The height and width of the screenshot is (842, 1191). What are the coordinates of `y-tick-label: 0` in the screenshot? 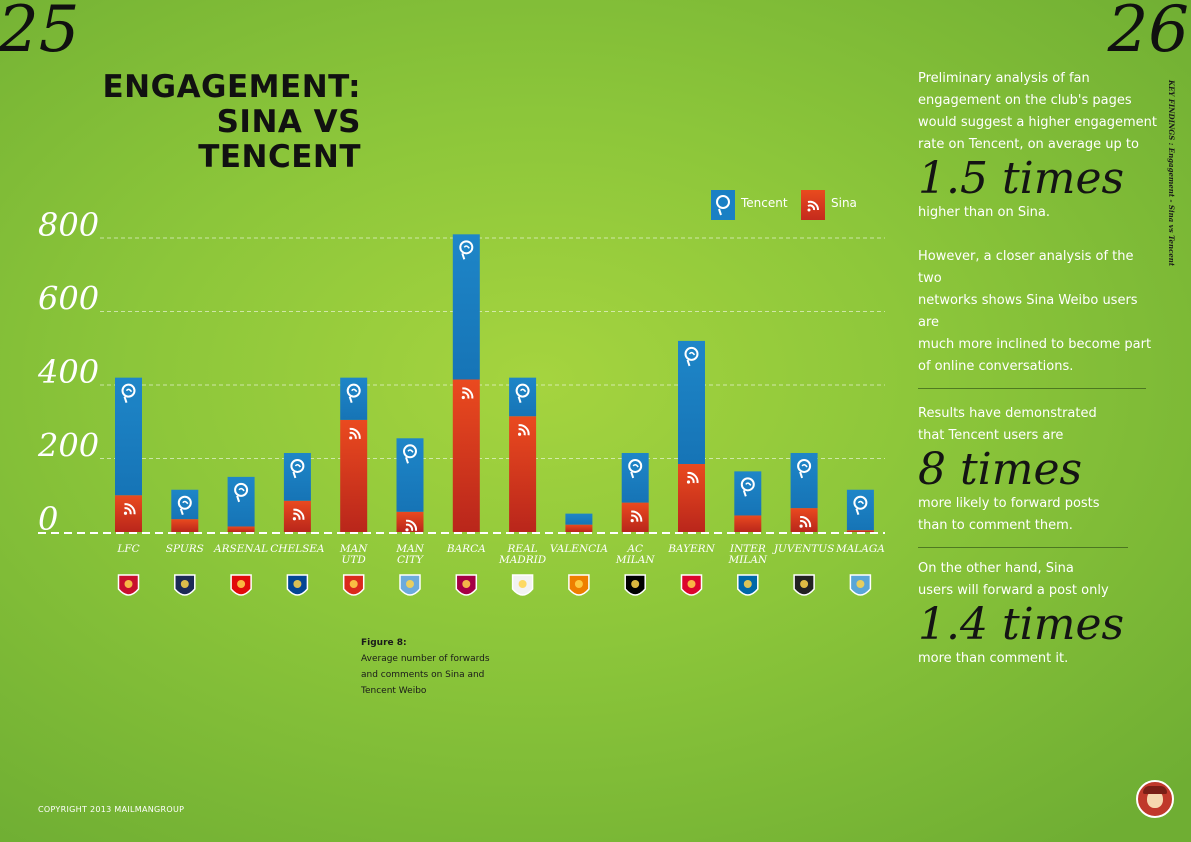 It's located at (48, 519).